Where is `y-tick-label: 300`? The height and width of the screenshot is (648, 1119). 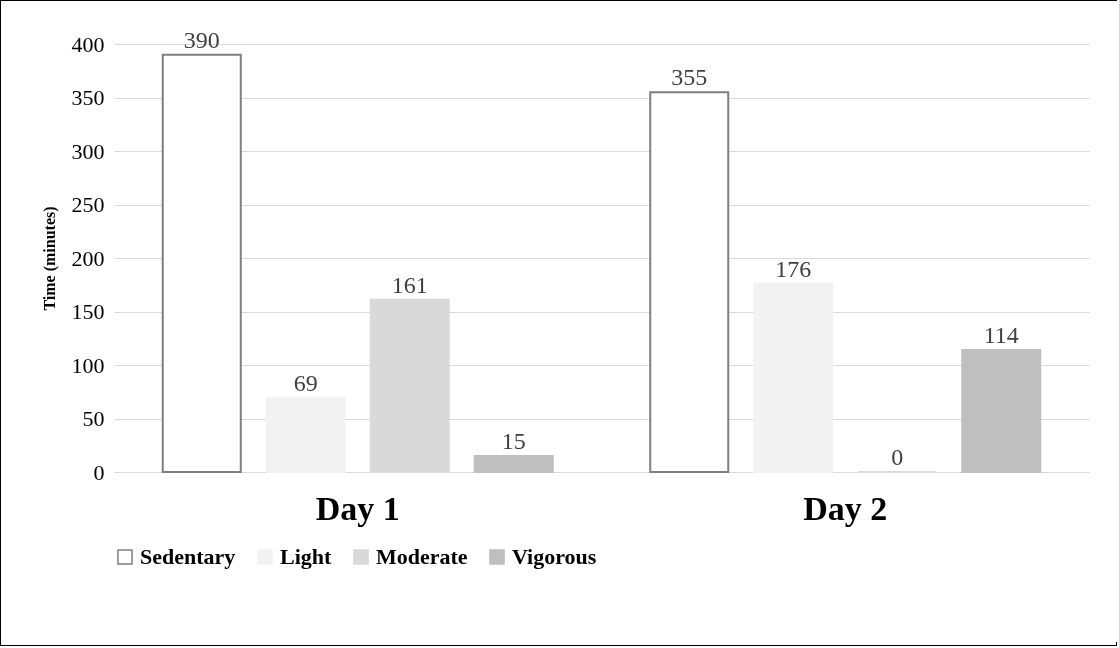
y-tick-label: 300 is located at coordinates (88, 151).